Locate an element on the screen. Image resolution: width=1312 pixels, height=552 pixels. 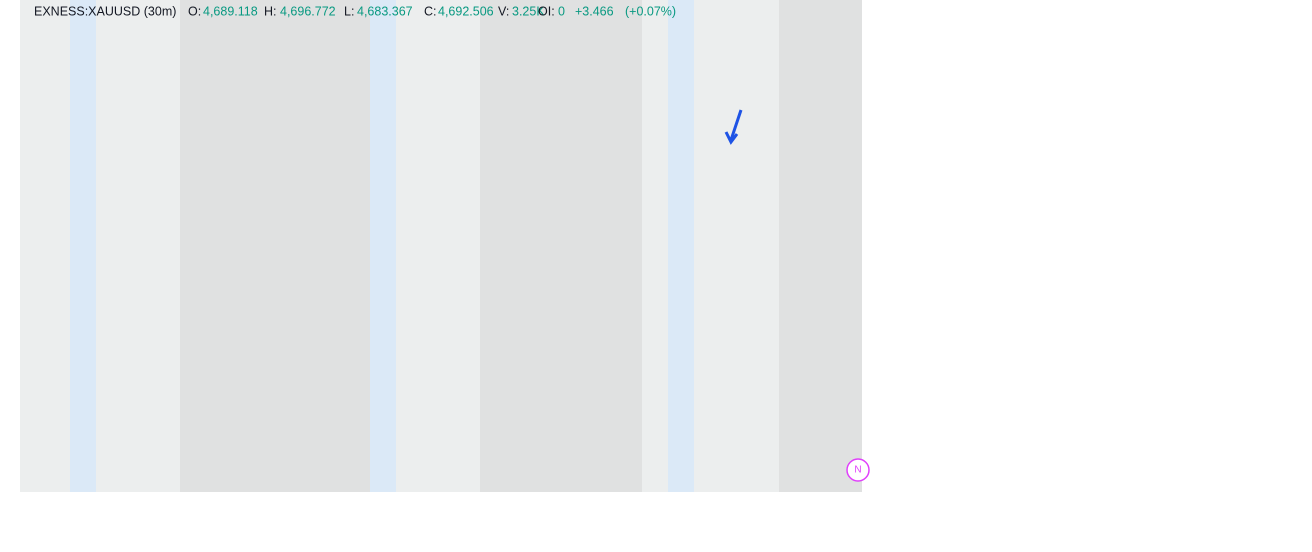
open: 4,689.118 is located at coordinates (230, 11).